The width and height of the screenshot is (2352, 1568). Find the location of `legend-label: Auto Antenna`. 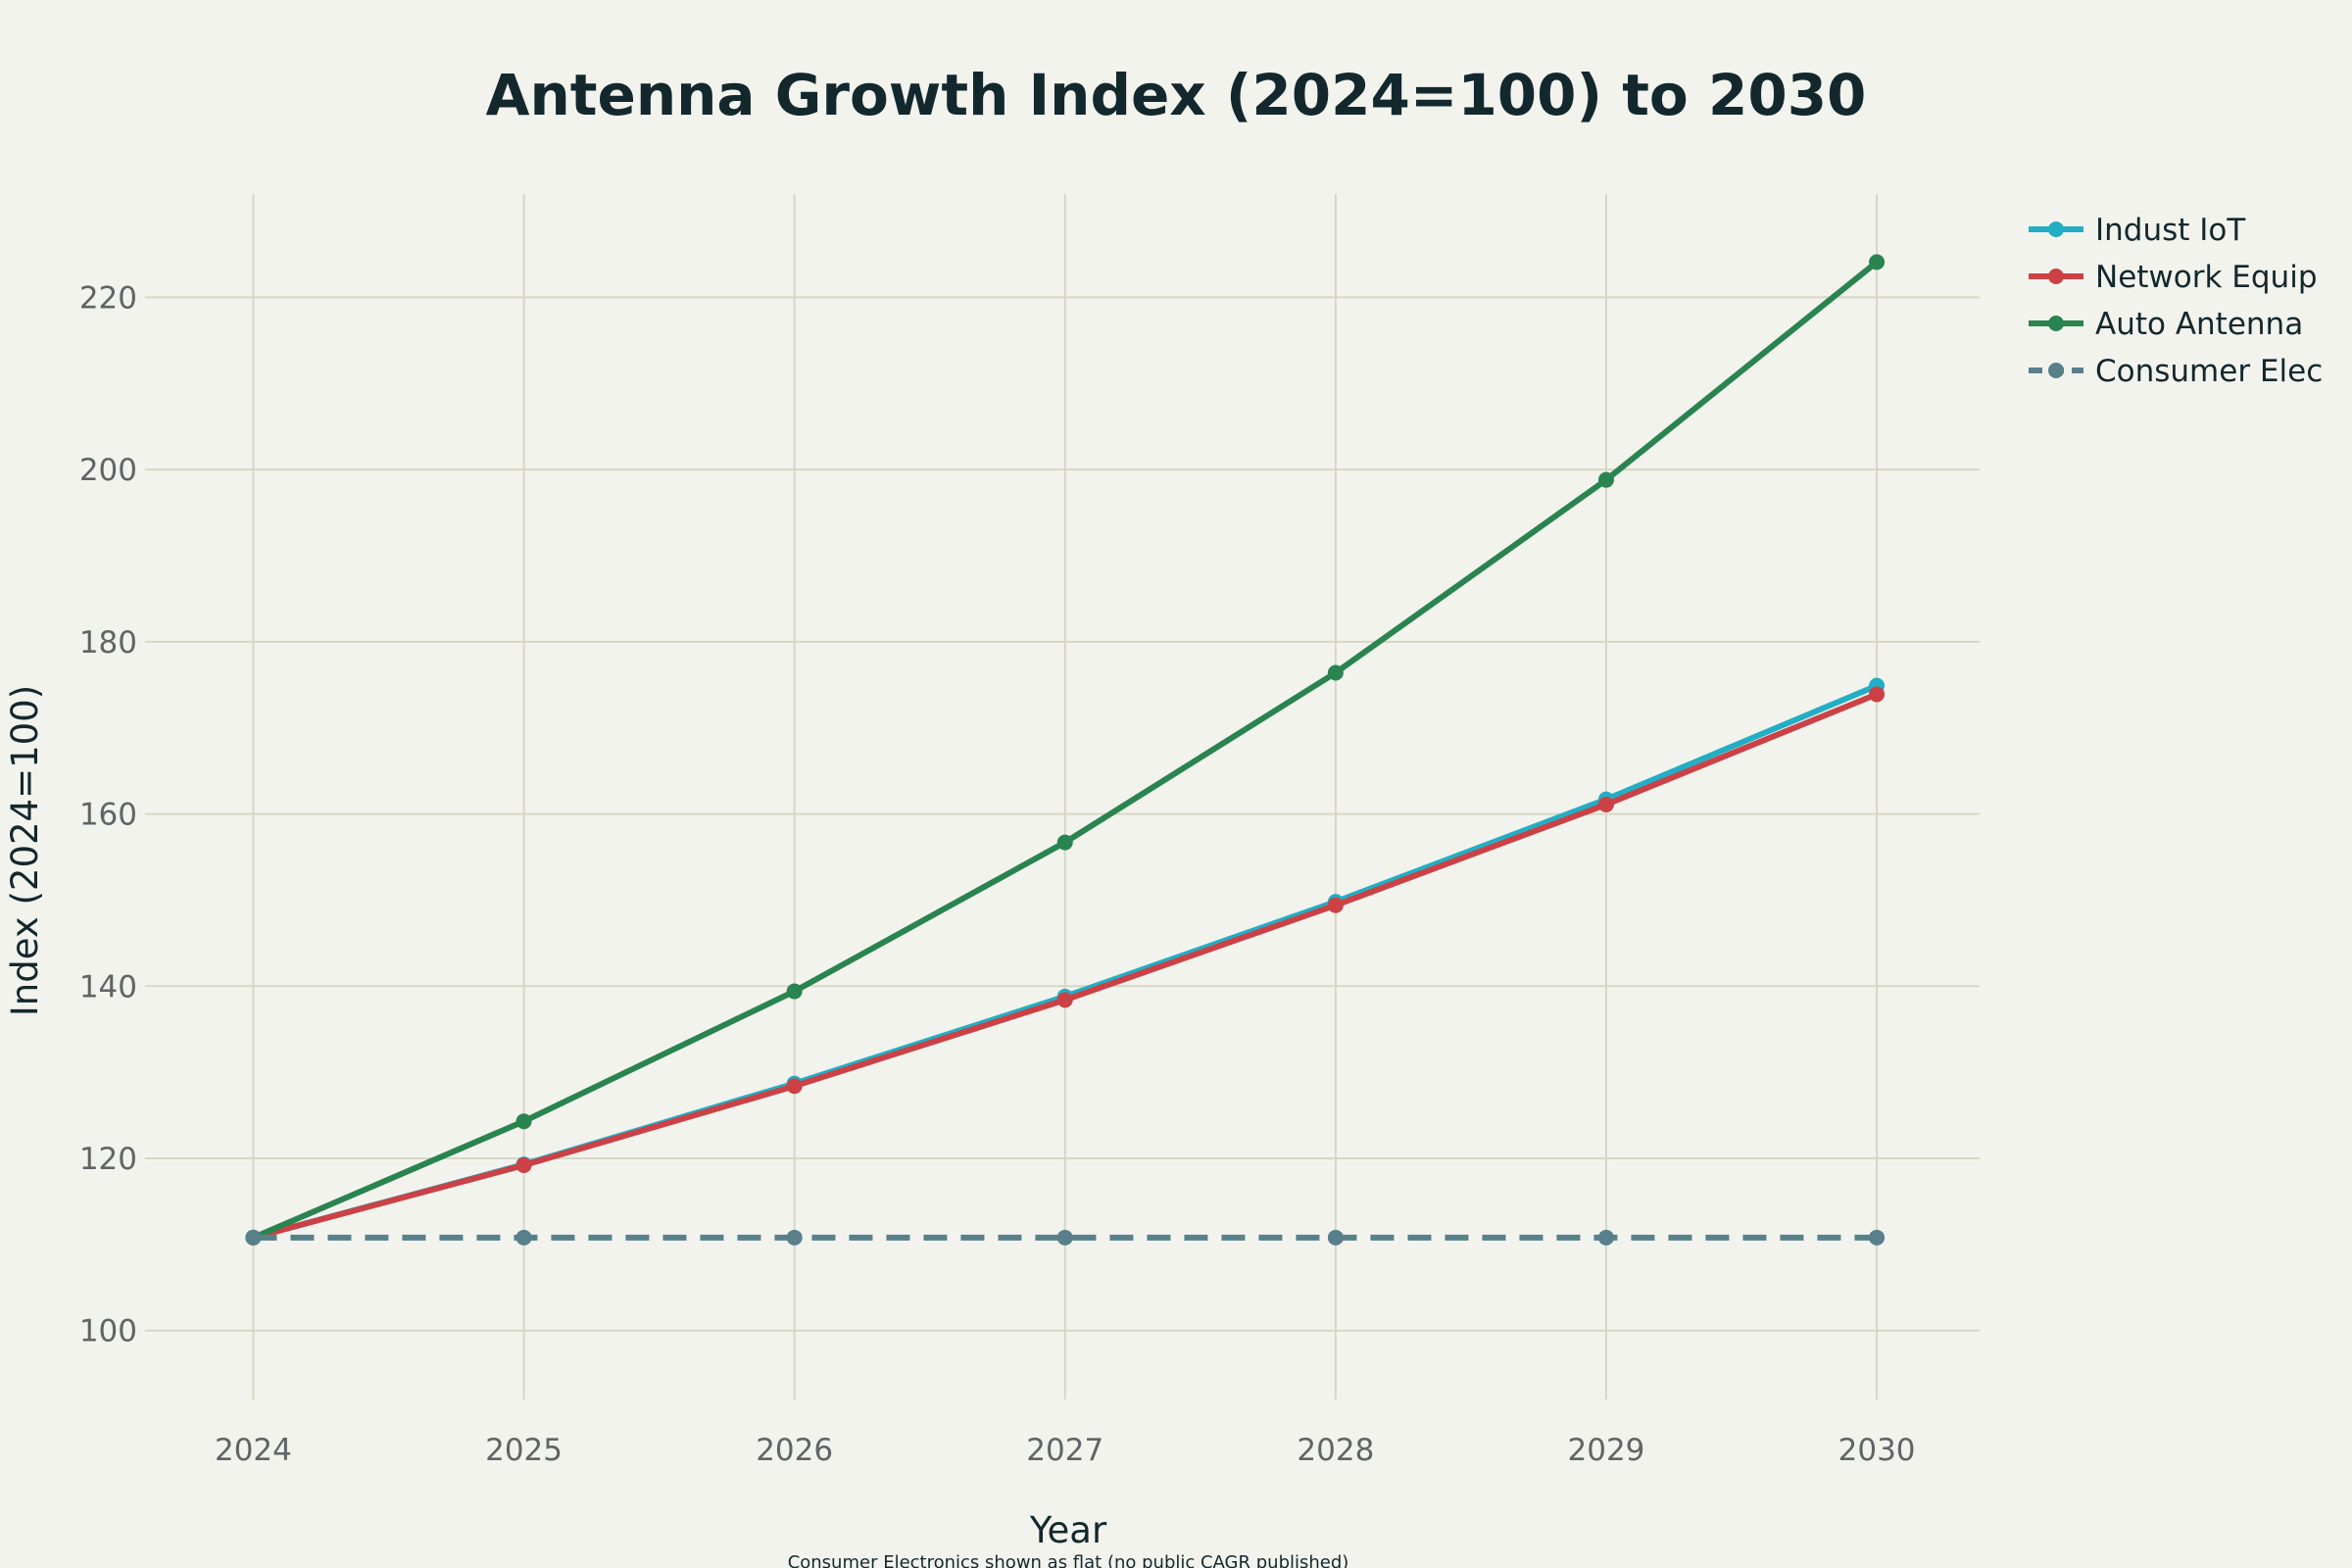

legend-label: Auto Antenna is located at coordinates (2199, 324).